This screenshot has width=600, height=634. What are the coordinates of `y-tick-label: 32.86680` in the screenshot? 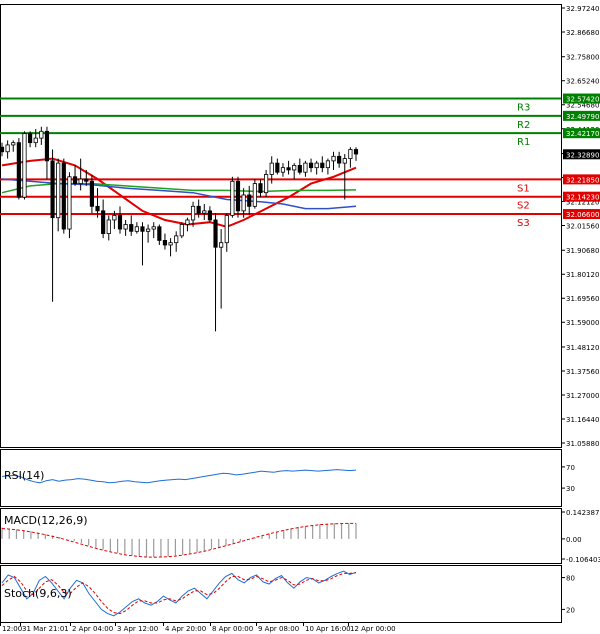 It's located at (582, 33).